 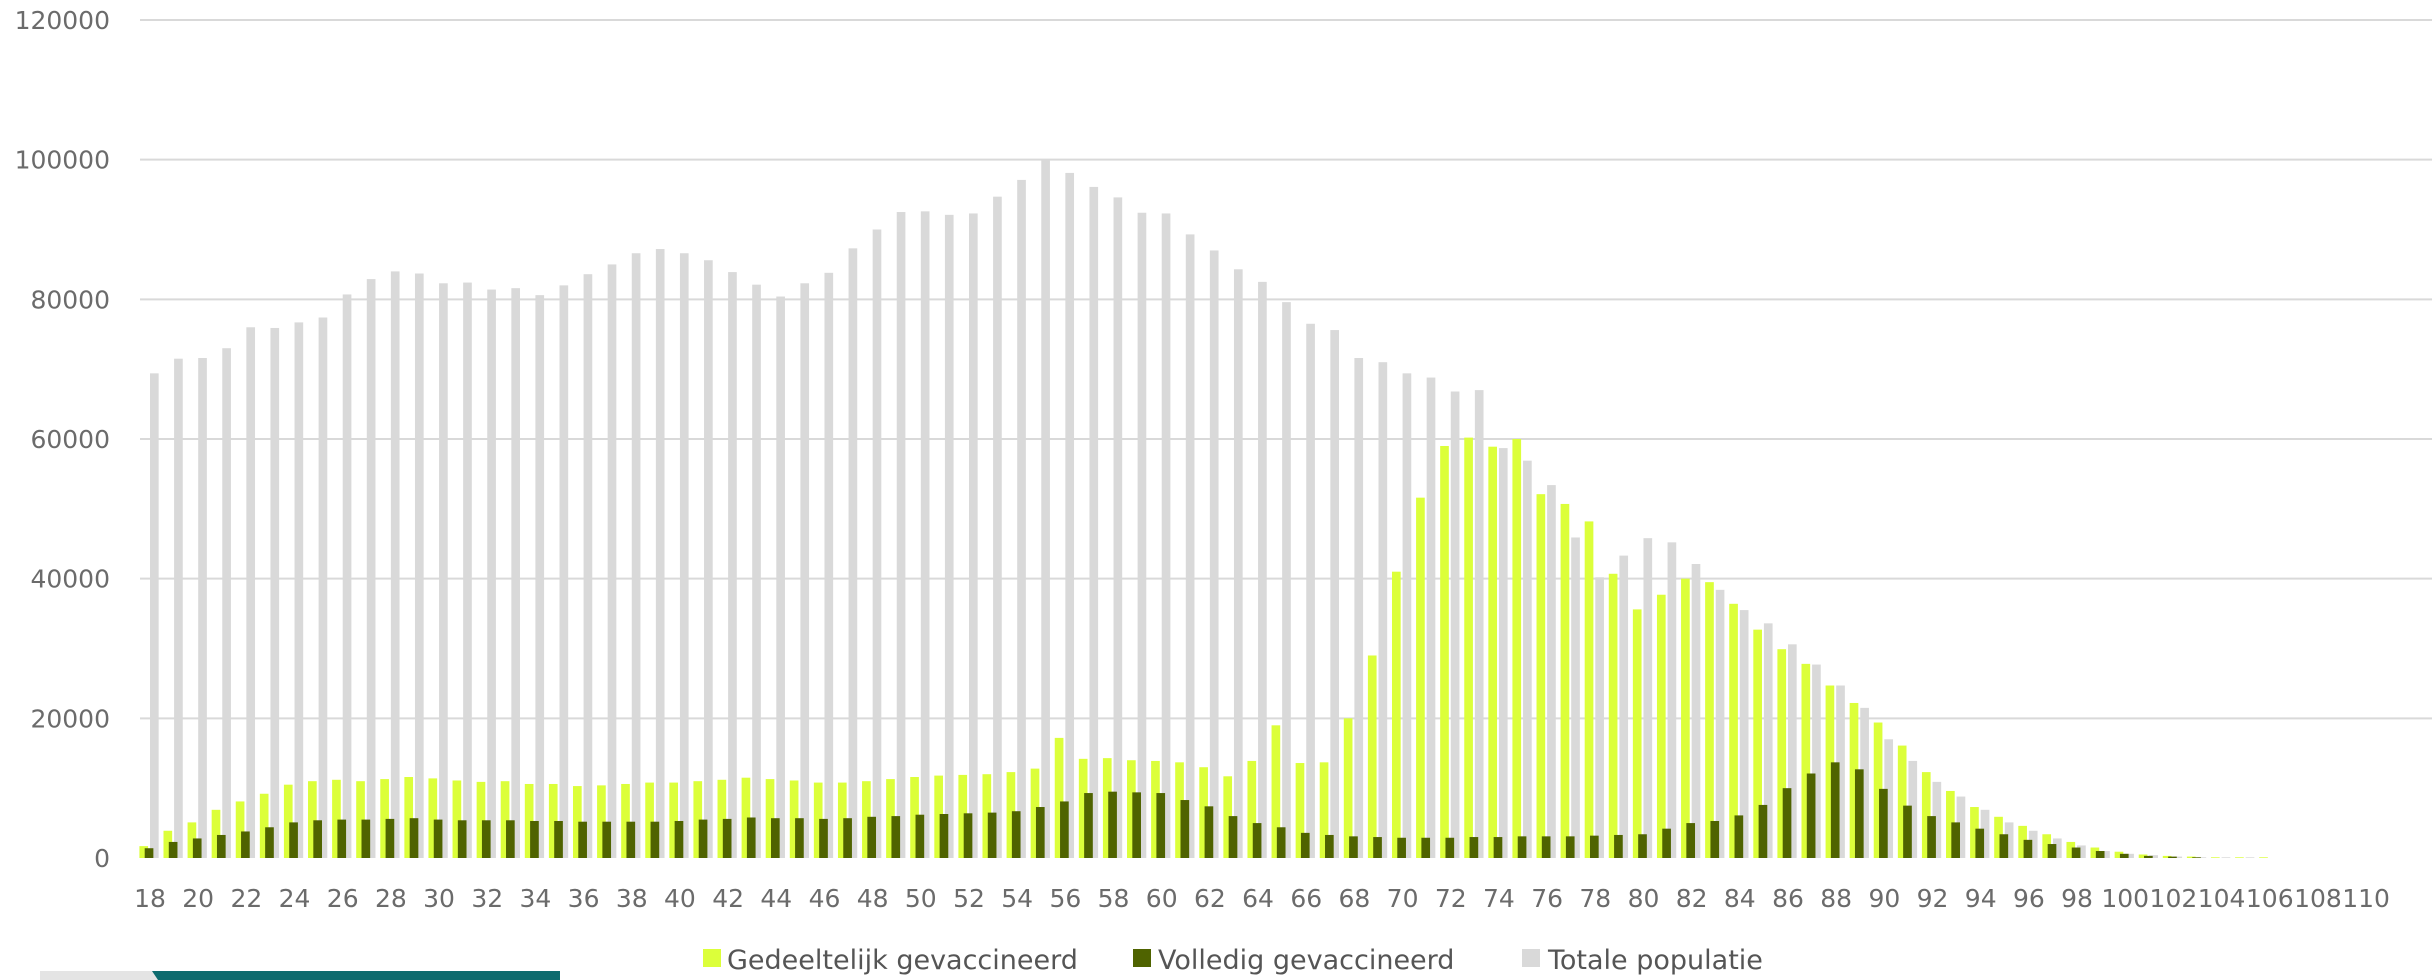 What do you see at coordinates (873, 898) in the screenshot?
I see `x-tick-label: 48` at bounding box center [873, 898].